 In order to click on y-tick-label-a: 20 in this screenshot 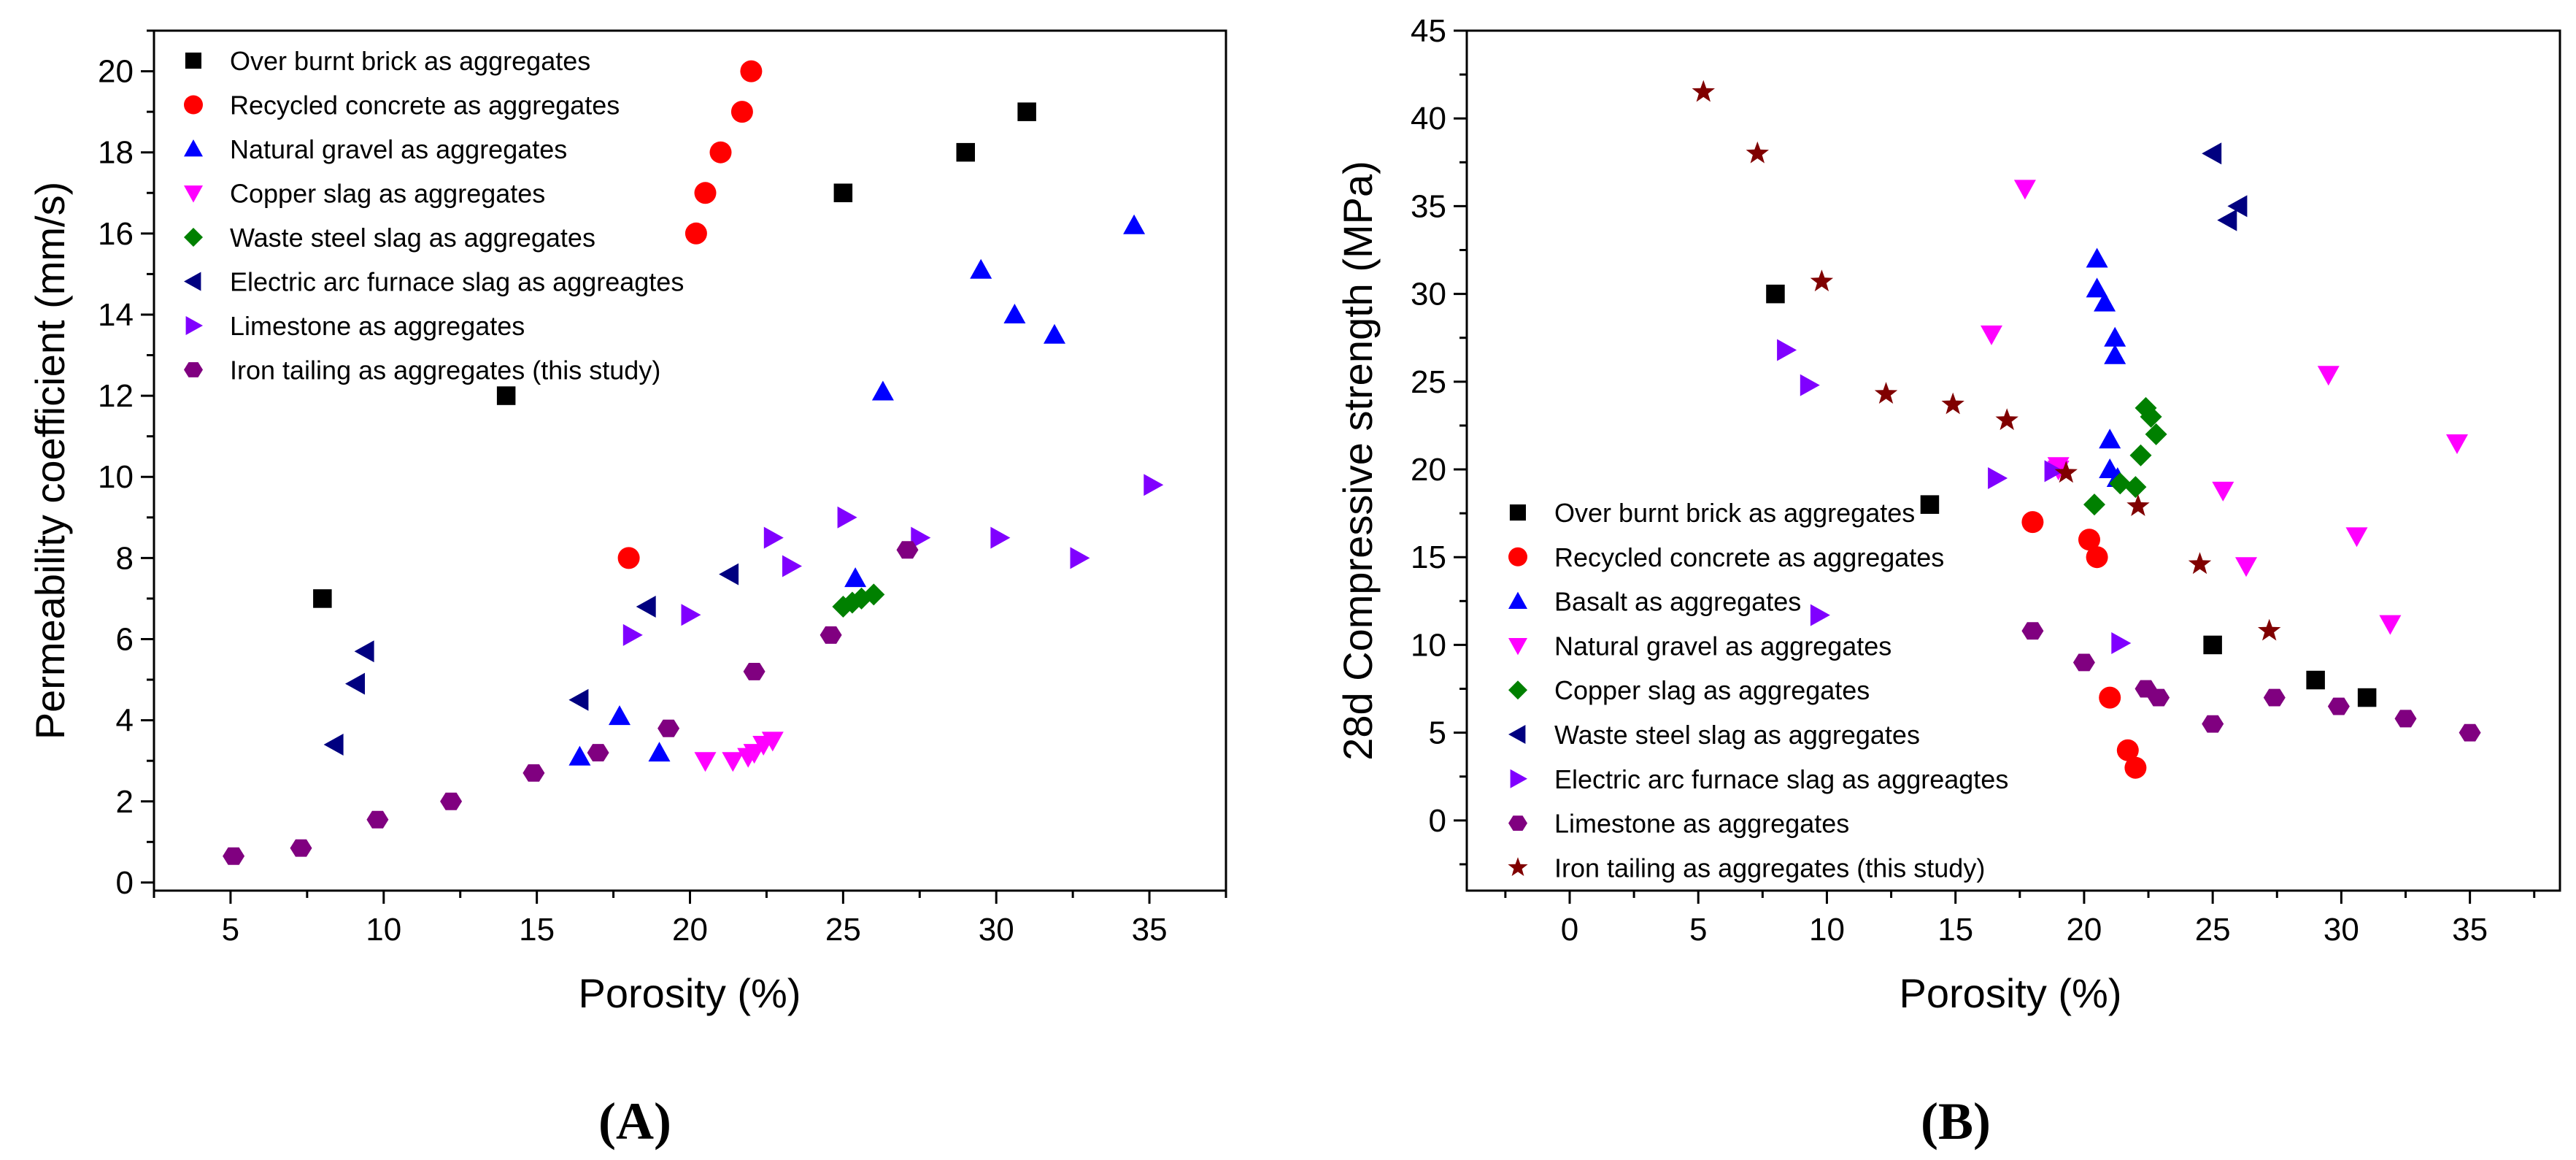, I will do `click(116, 72)`.